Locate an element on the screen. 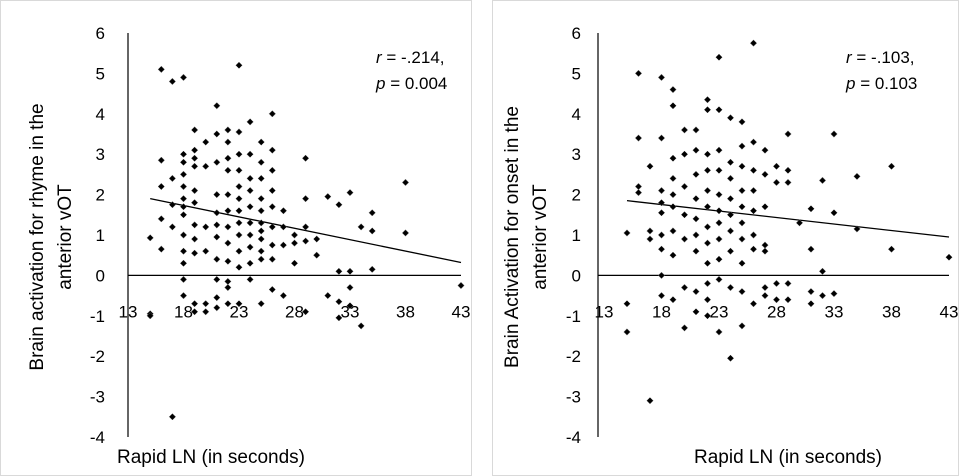 Image resolution: width=959 pixels, height=476 pixels. x-tick-label: 13 is located at coordinates (128, 311).